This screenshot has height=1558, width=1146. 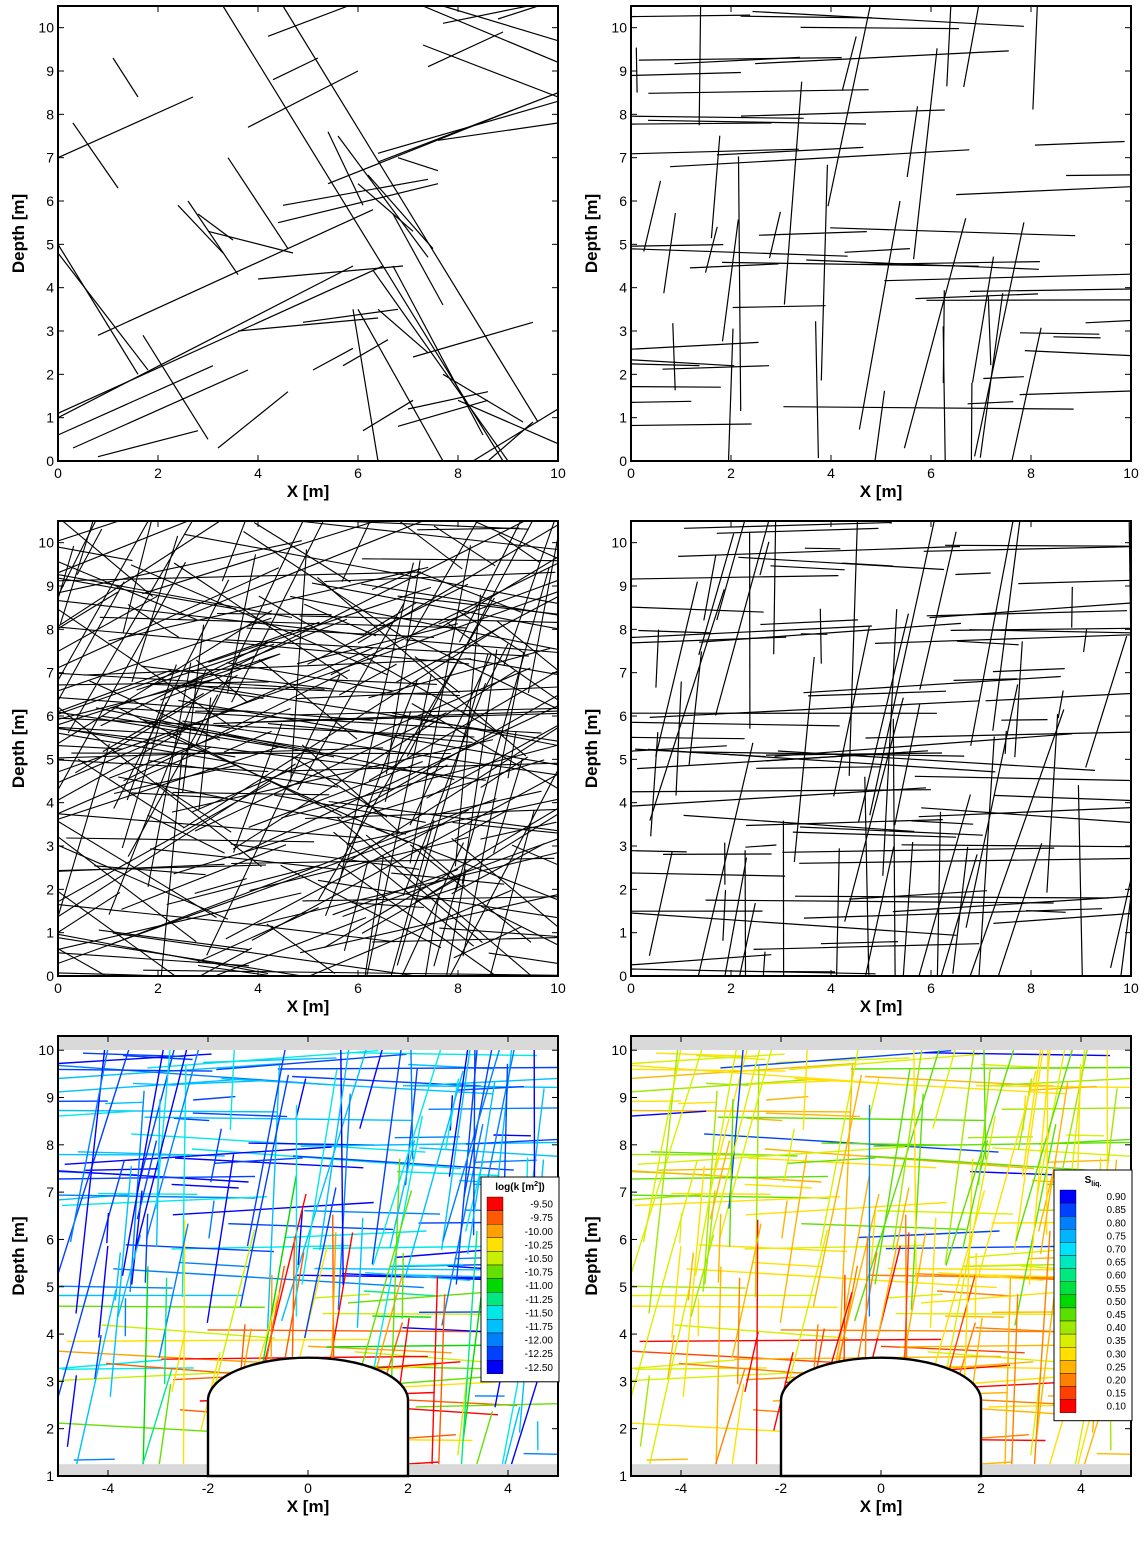 What do you see at coordinates (539, 1354) in the screenshot?
I see `legend-level-label: -12.25` at bounding box center [539, 1354].